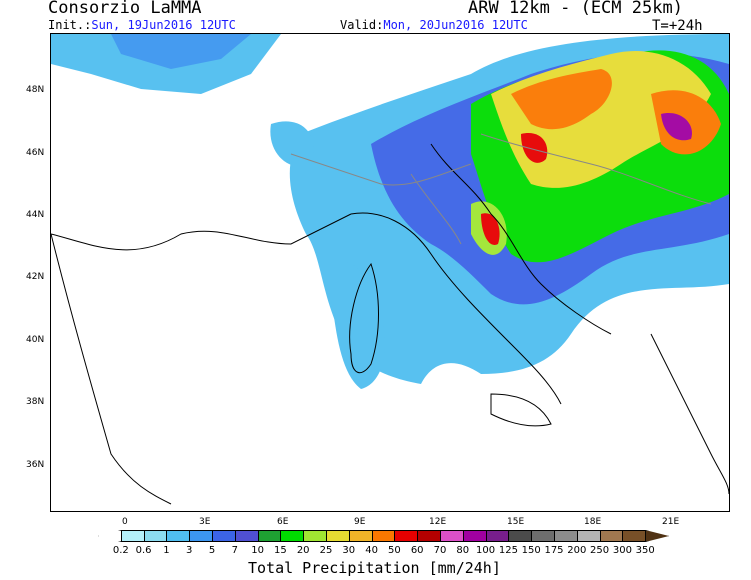 The width and height of the screenshot is (751, 580). I want to click on valid-label: Valid:, so click(362, 25).